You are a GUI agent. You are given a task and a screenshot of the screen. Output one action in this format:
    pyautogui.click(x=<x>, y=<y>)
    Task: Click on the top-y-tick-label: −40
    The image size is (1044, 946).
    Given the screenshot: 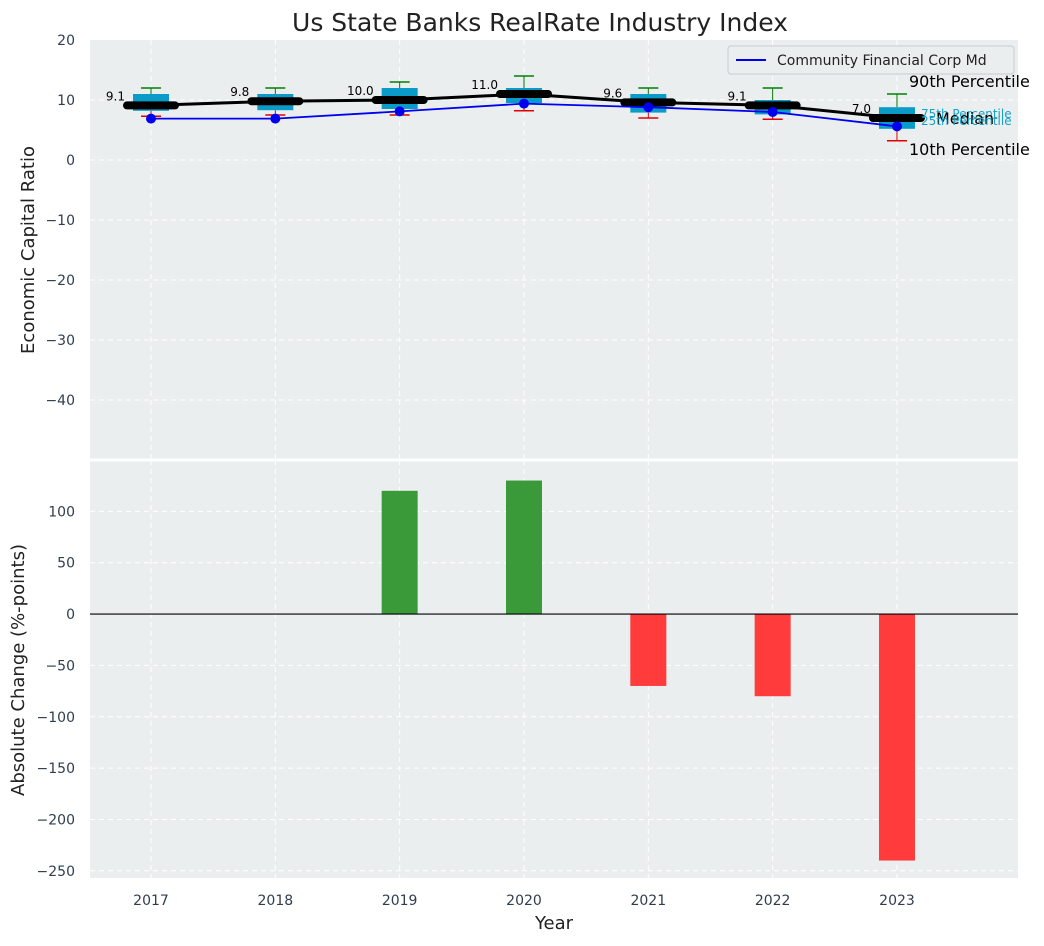 What is the action you would take?
    pyautogui.click(x=60, y=401)
    